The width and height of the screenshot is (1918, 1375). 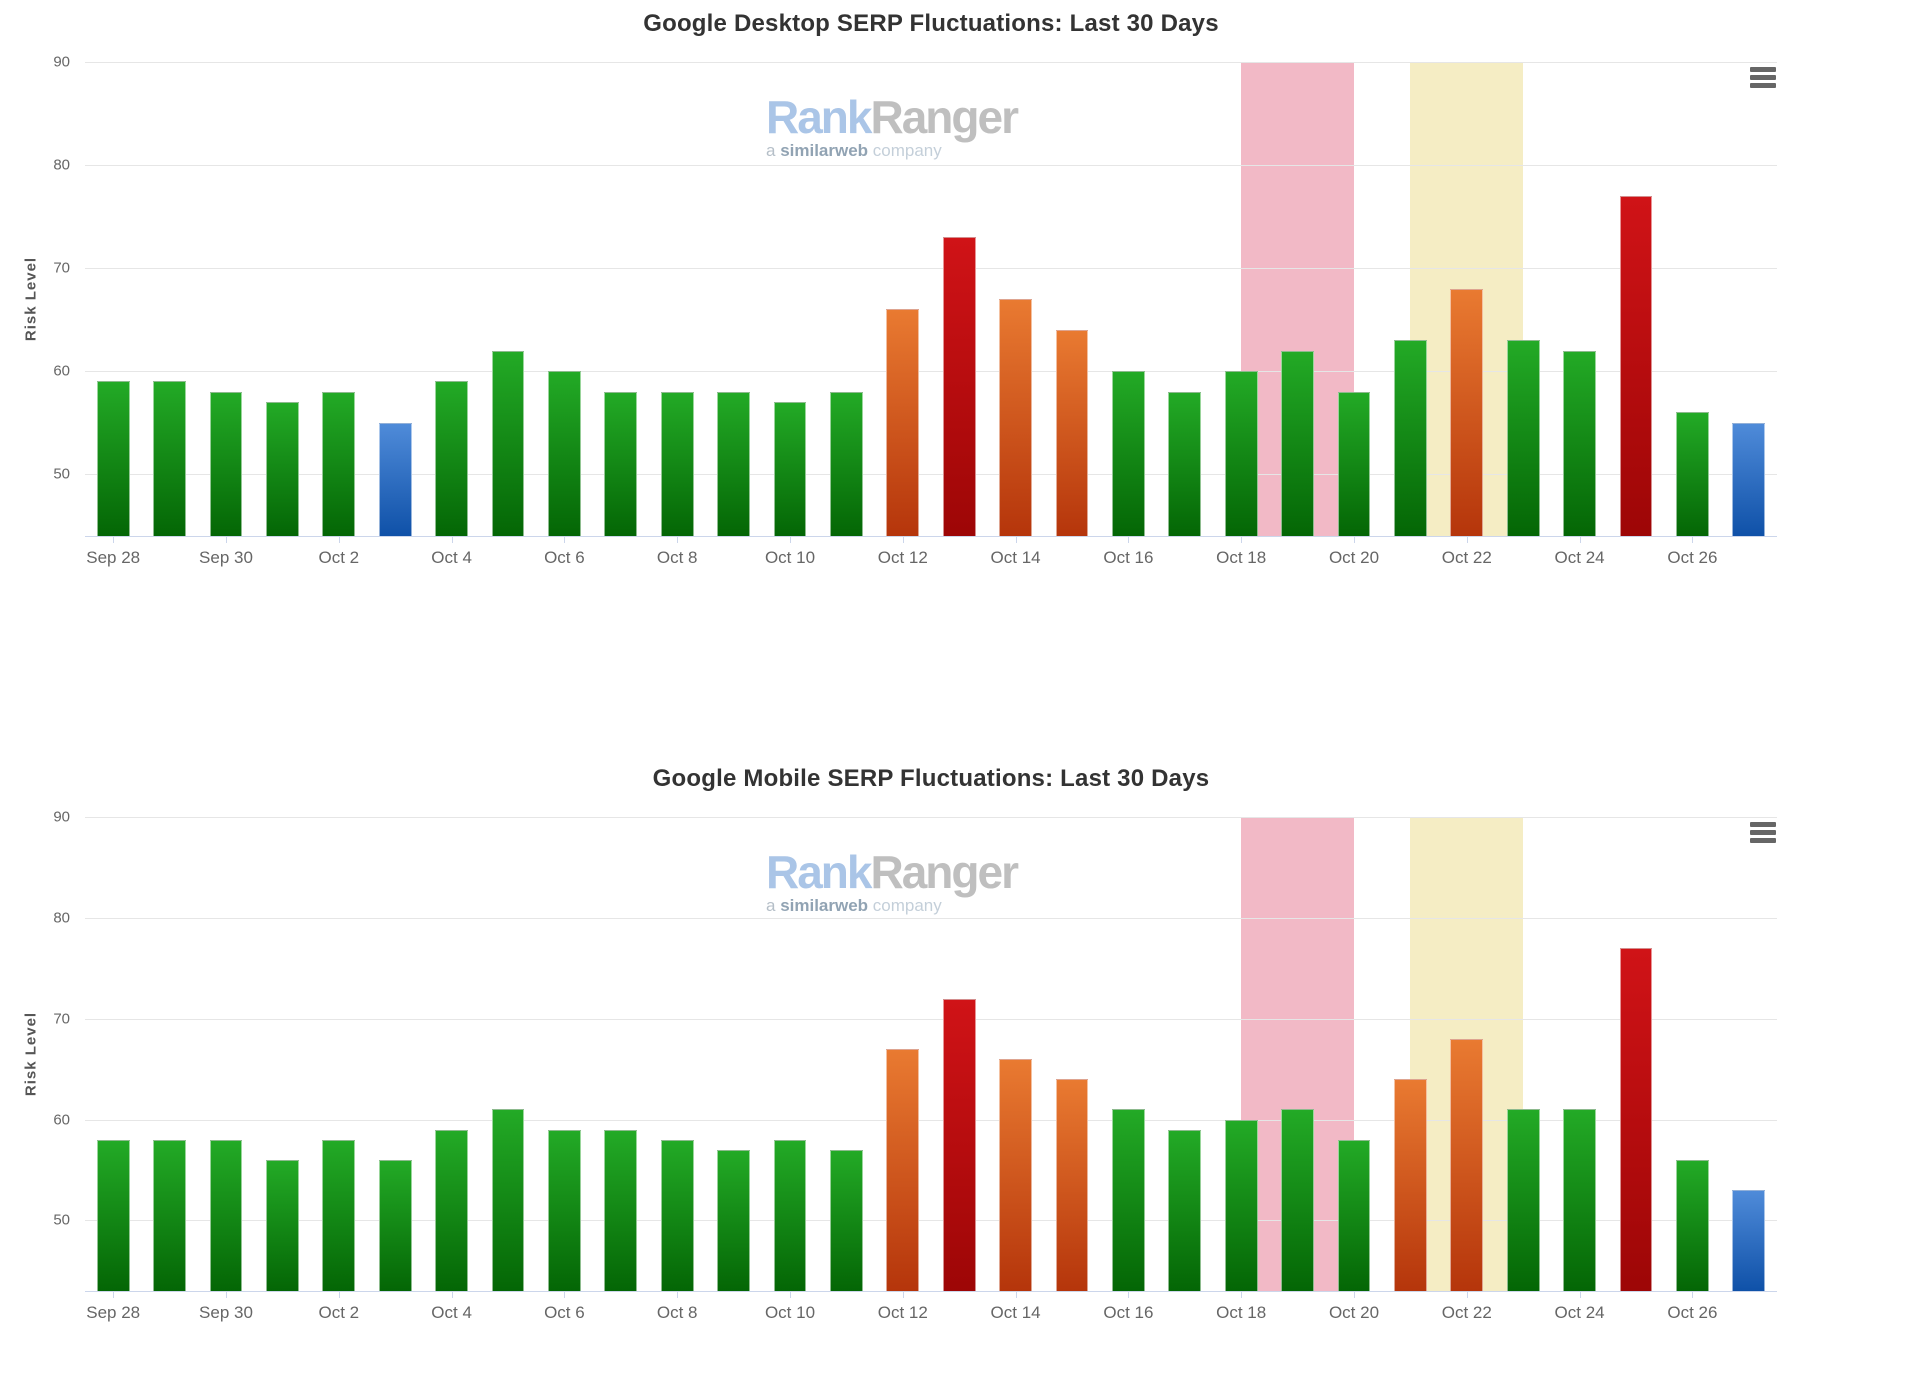 I want to click on x-tick-label-oct-10: Oct 10, so click(x=790, y=557).